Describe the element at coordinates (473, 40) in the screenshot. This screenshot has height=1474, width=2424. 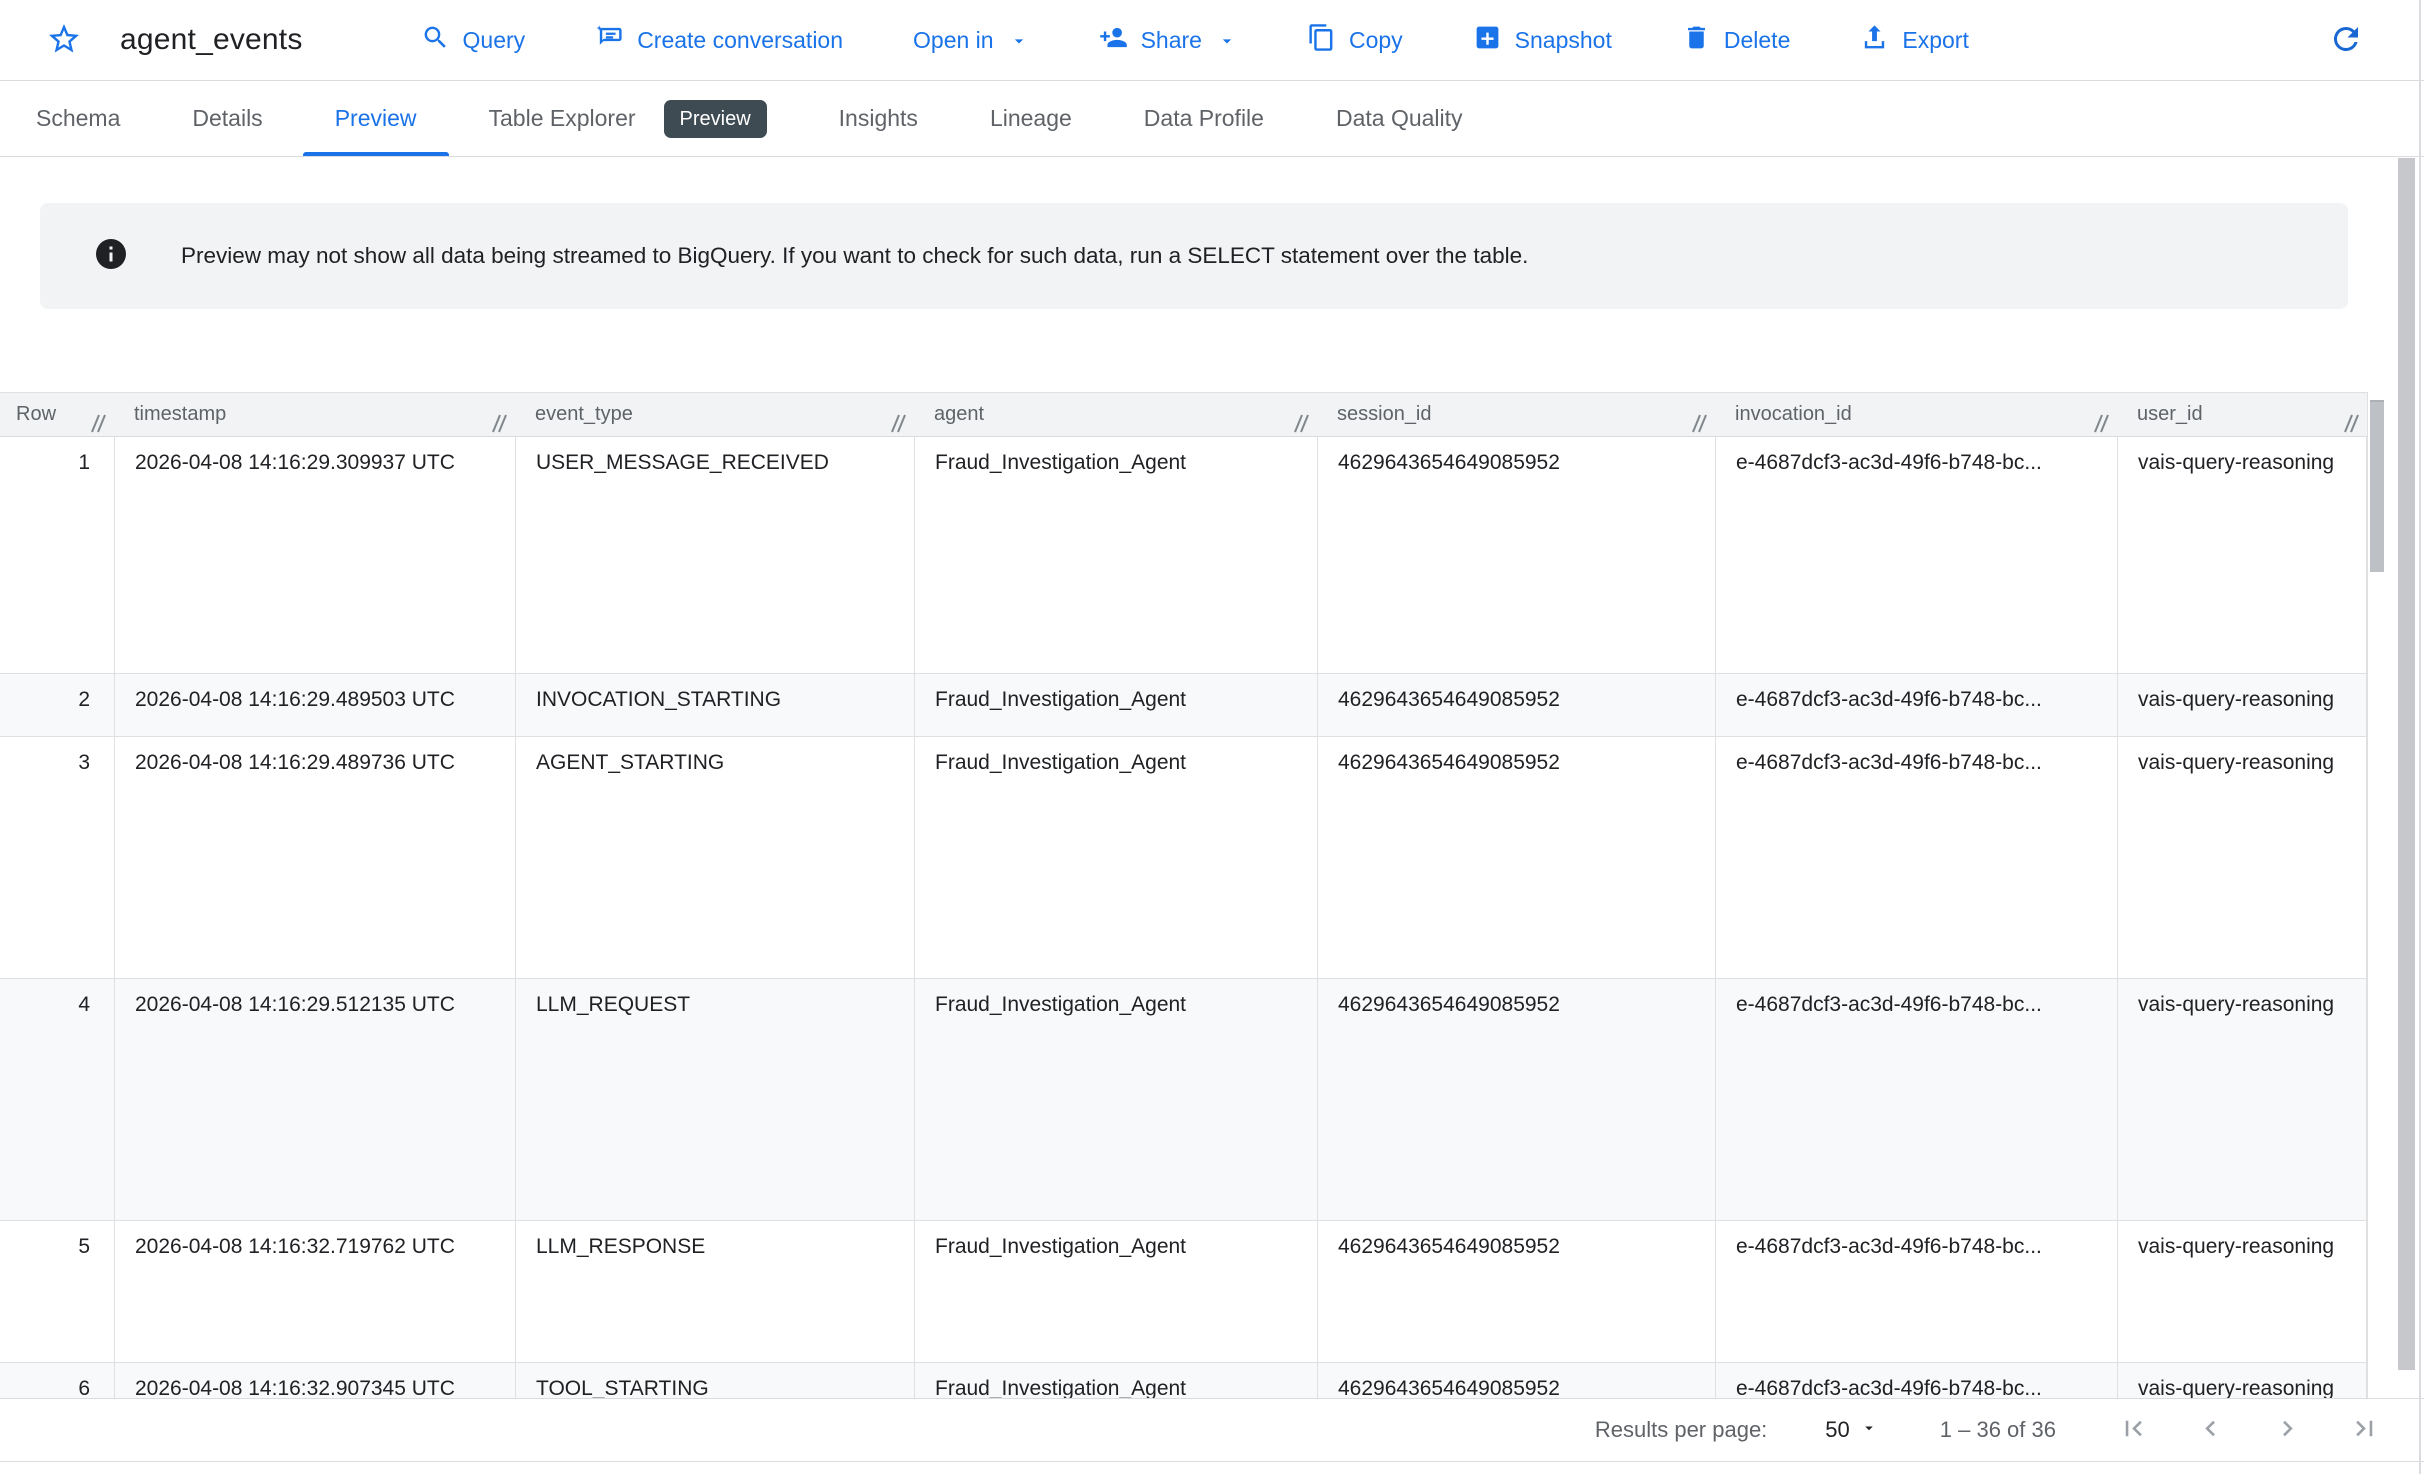
I see `query-button: Query` at that location.